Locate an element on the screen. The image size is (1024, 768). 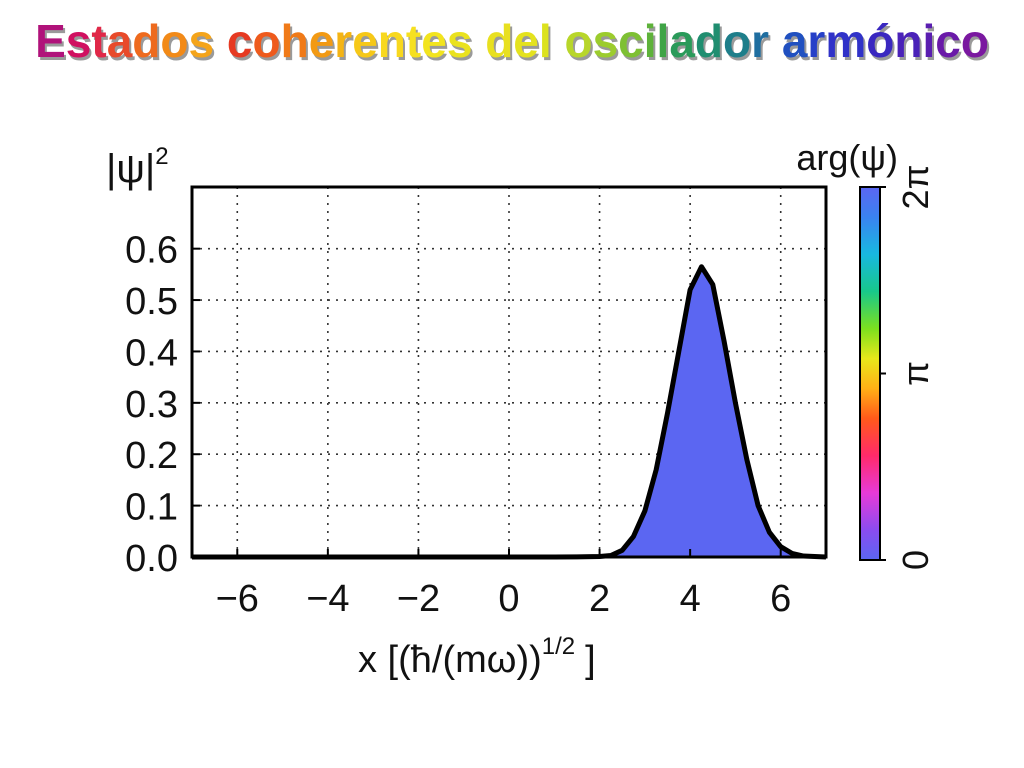
x-tick-label: −6 is located at coordinates (237, 599).